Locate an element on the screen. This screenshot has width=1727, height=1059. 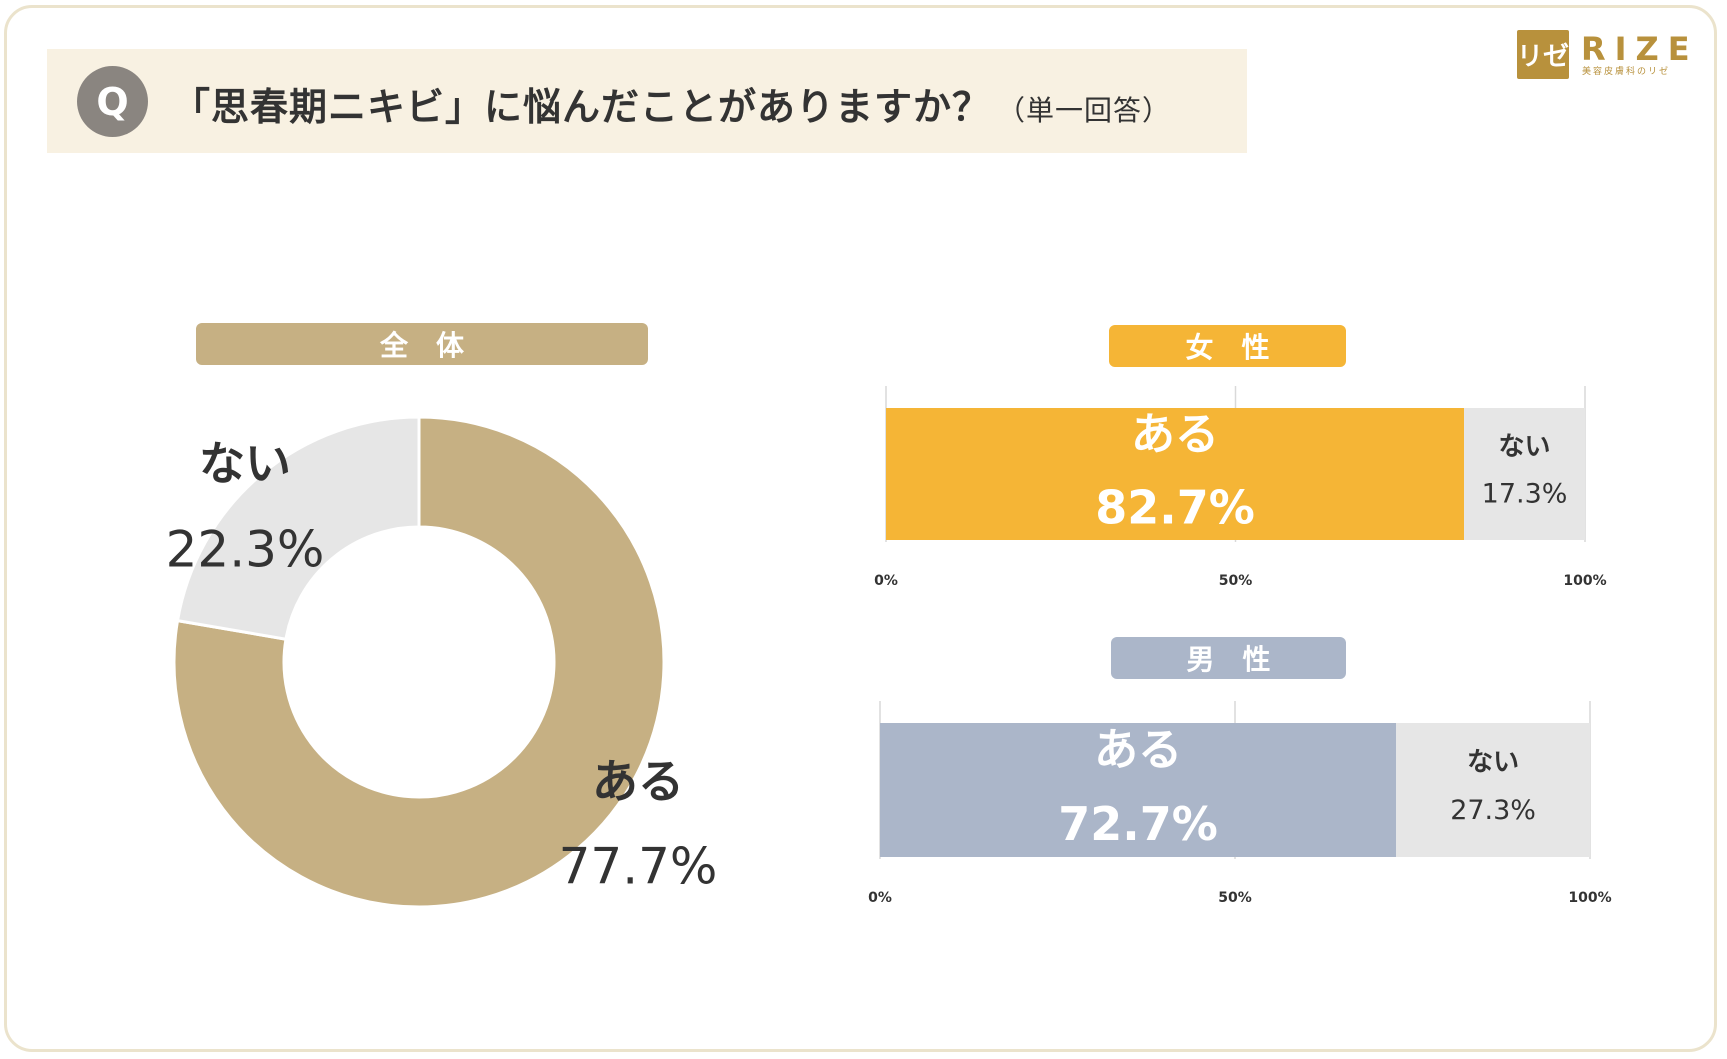
donut-slice-no is located at coordinates (298, 528).